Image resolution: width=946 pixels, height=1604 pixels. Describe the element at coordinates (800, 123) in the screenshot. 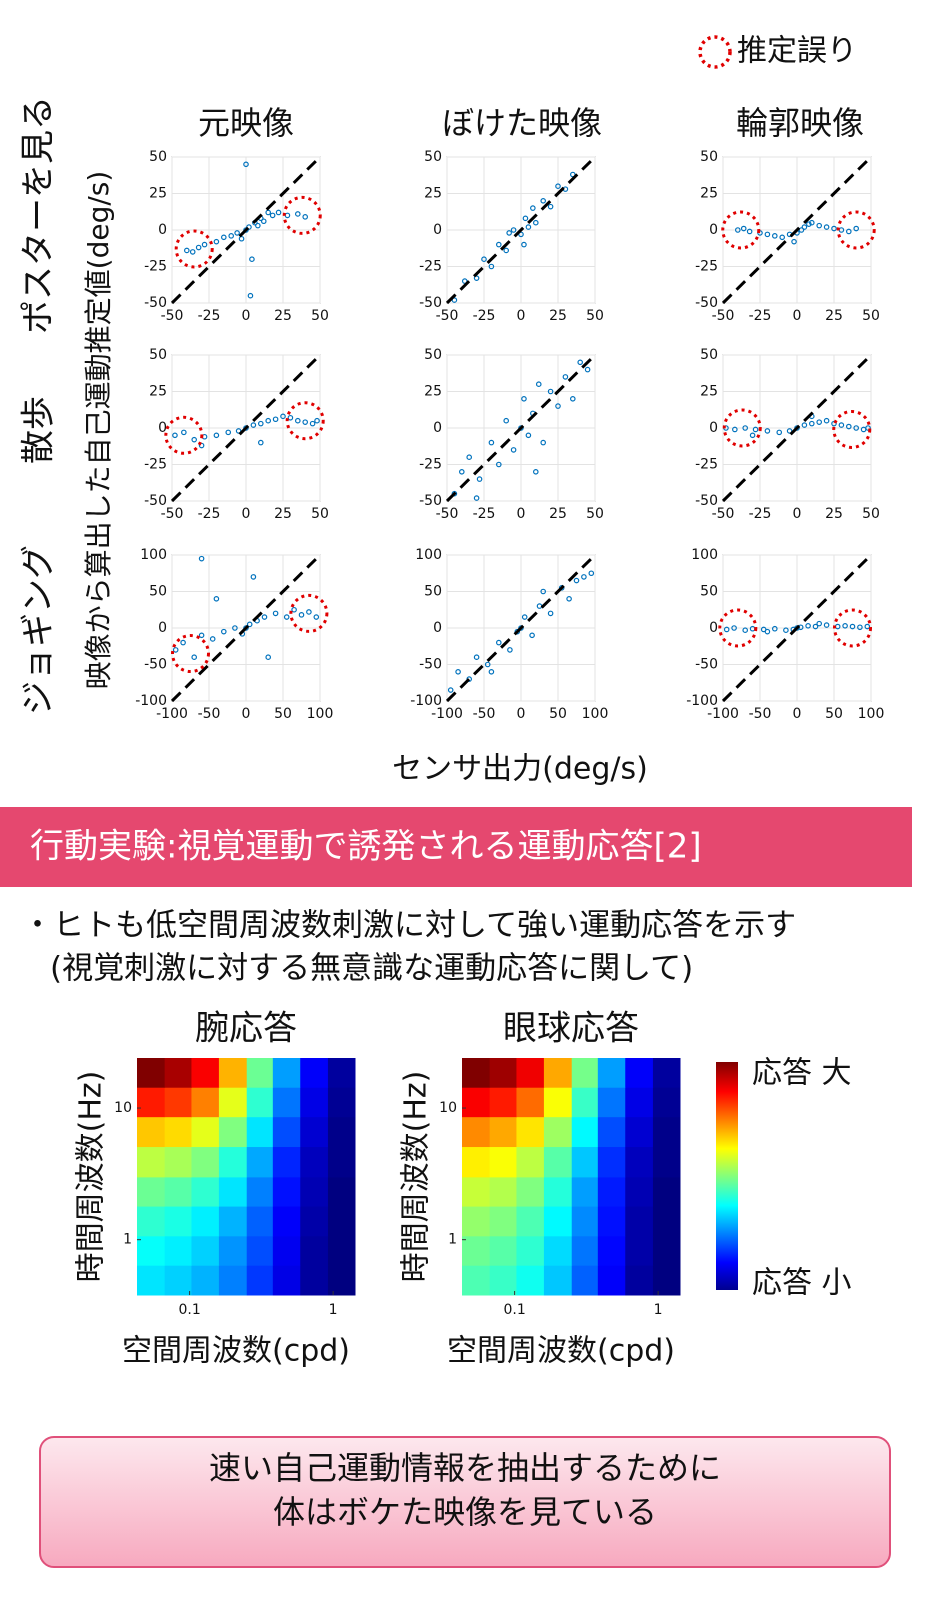

I see `column-title: 輪郭映像` at that location.